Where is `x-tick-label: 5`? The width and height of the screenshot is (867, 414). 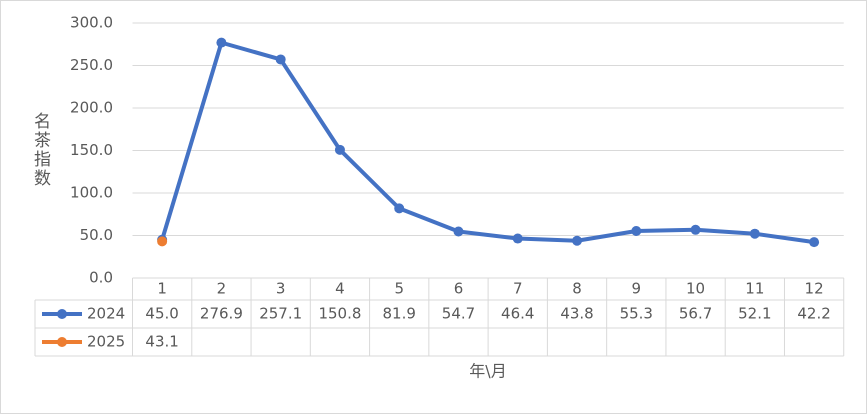 x-tick-label: 5 is located at coordinates (399, 289).